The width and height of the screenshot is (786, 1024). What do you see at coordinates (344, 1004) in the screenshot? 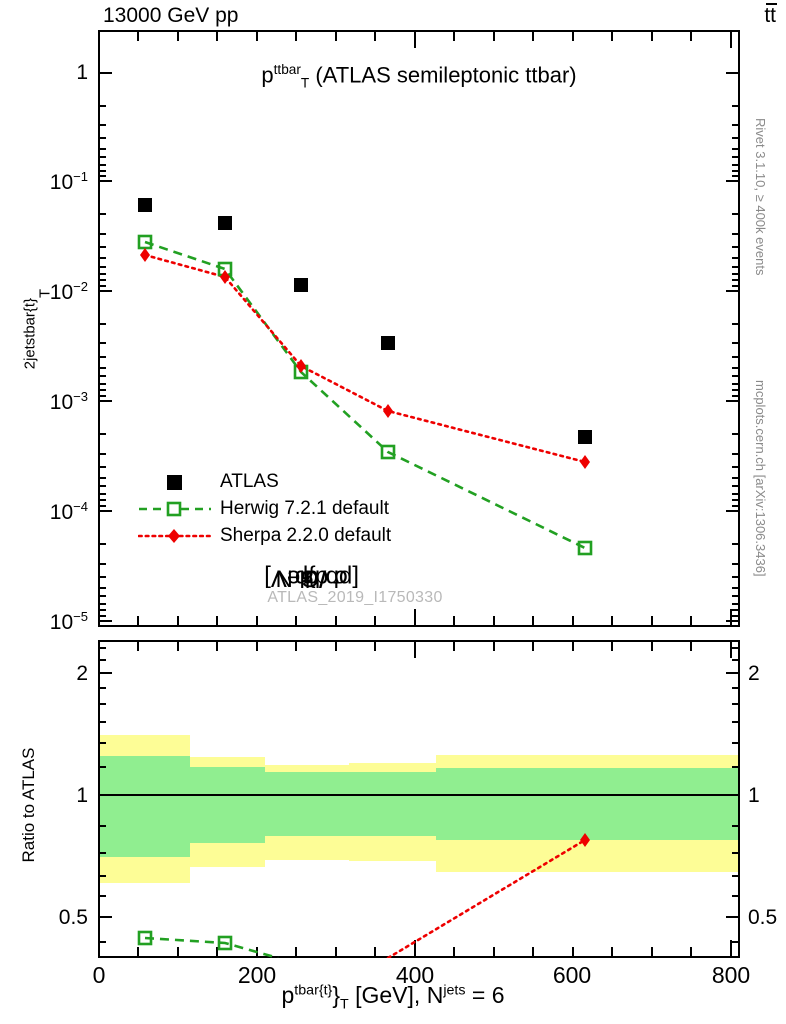
I see `xlab-sub: T` at bounding box center [344, 1004].